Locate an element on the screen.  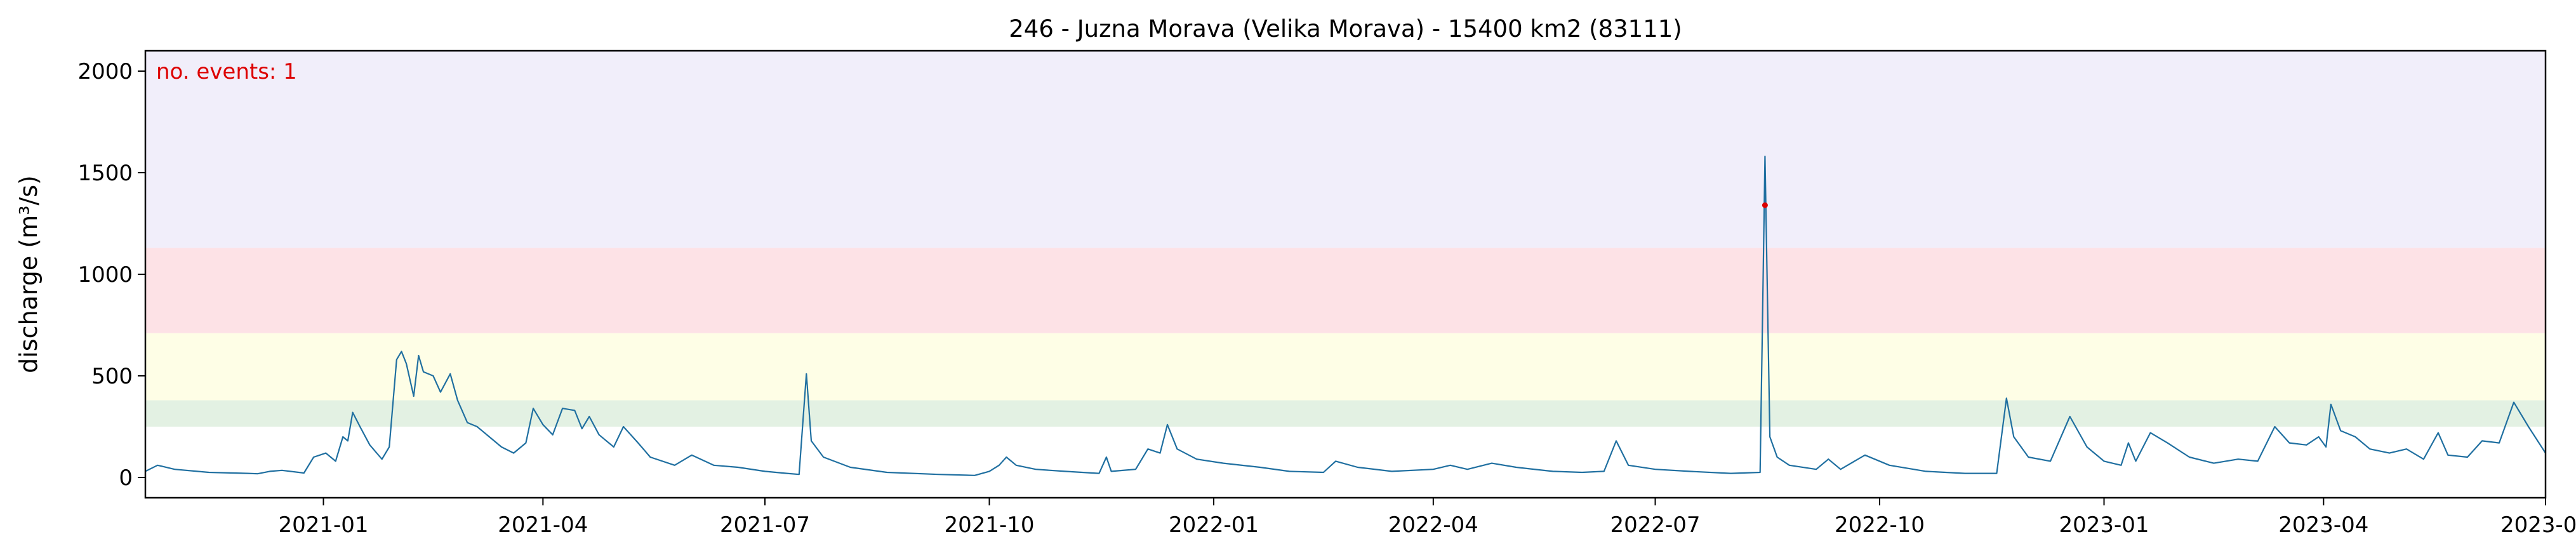
y-tick-label: 0 is located at coordinates (126, 478).